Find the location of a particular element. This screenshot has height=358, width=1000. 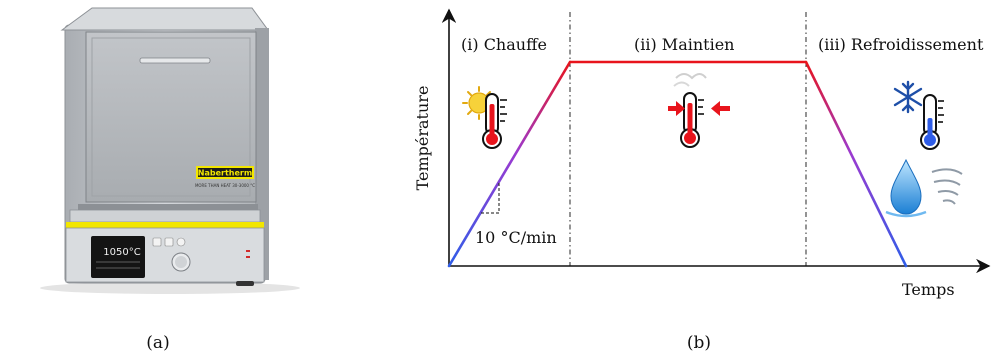

x-axis-label: Temps is located at coordinates (928, 289).